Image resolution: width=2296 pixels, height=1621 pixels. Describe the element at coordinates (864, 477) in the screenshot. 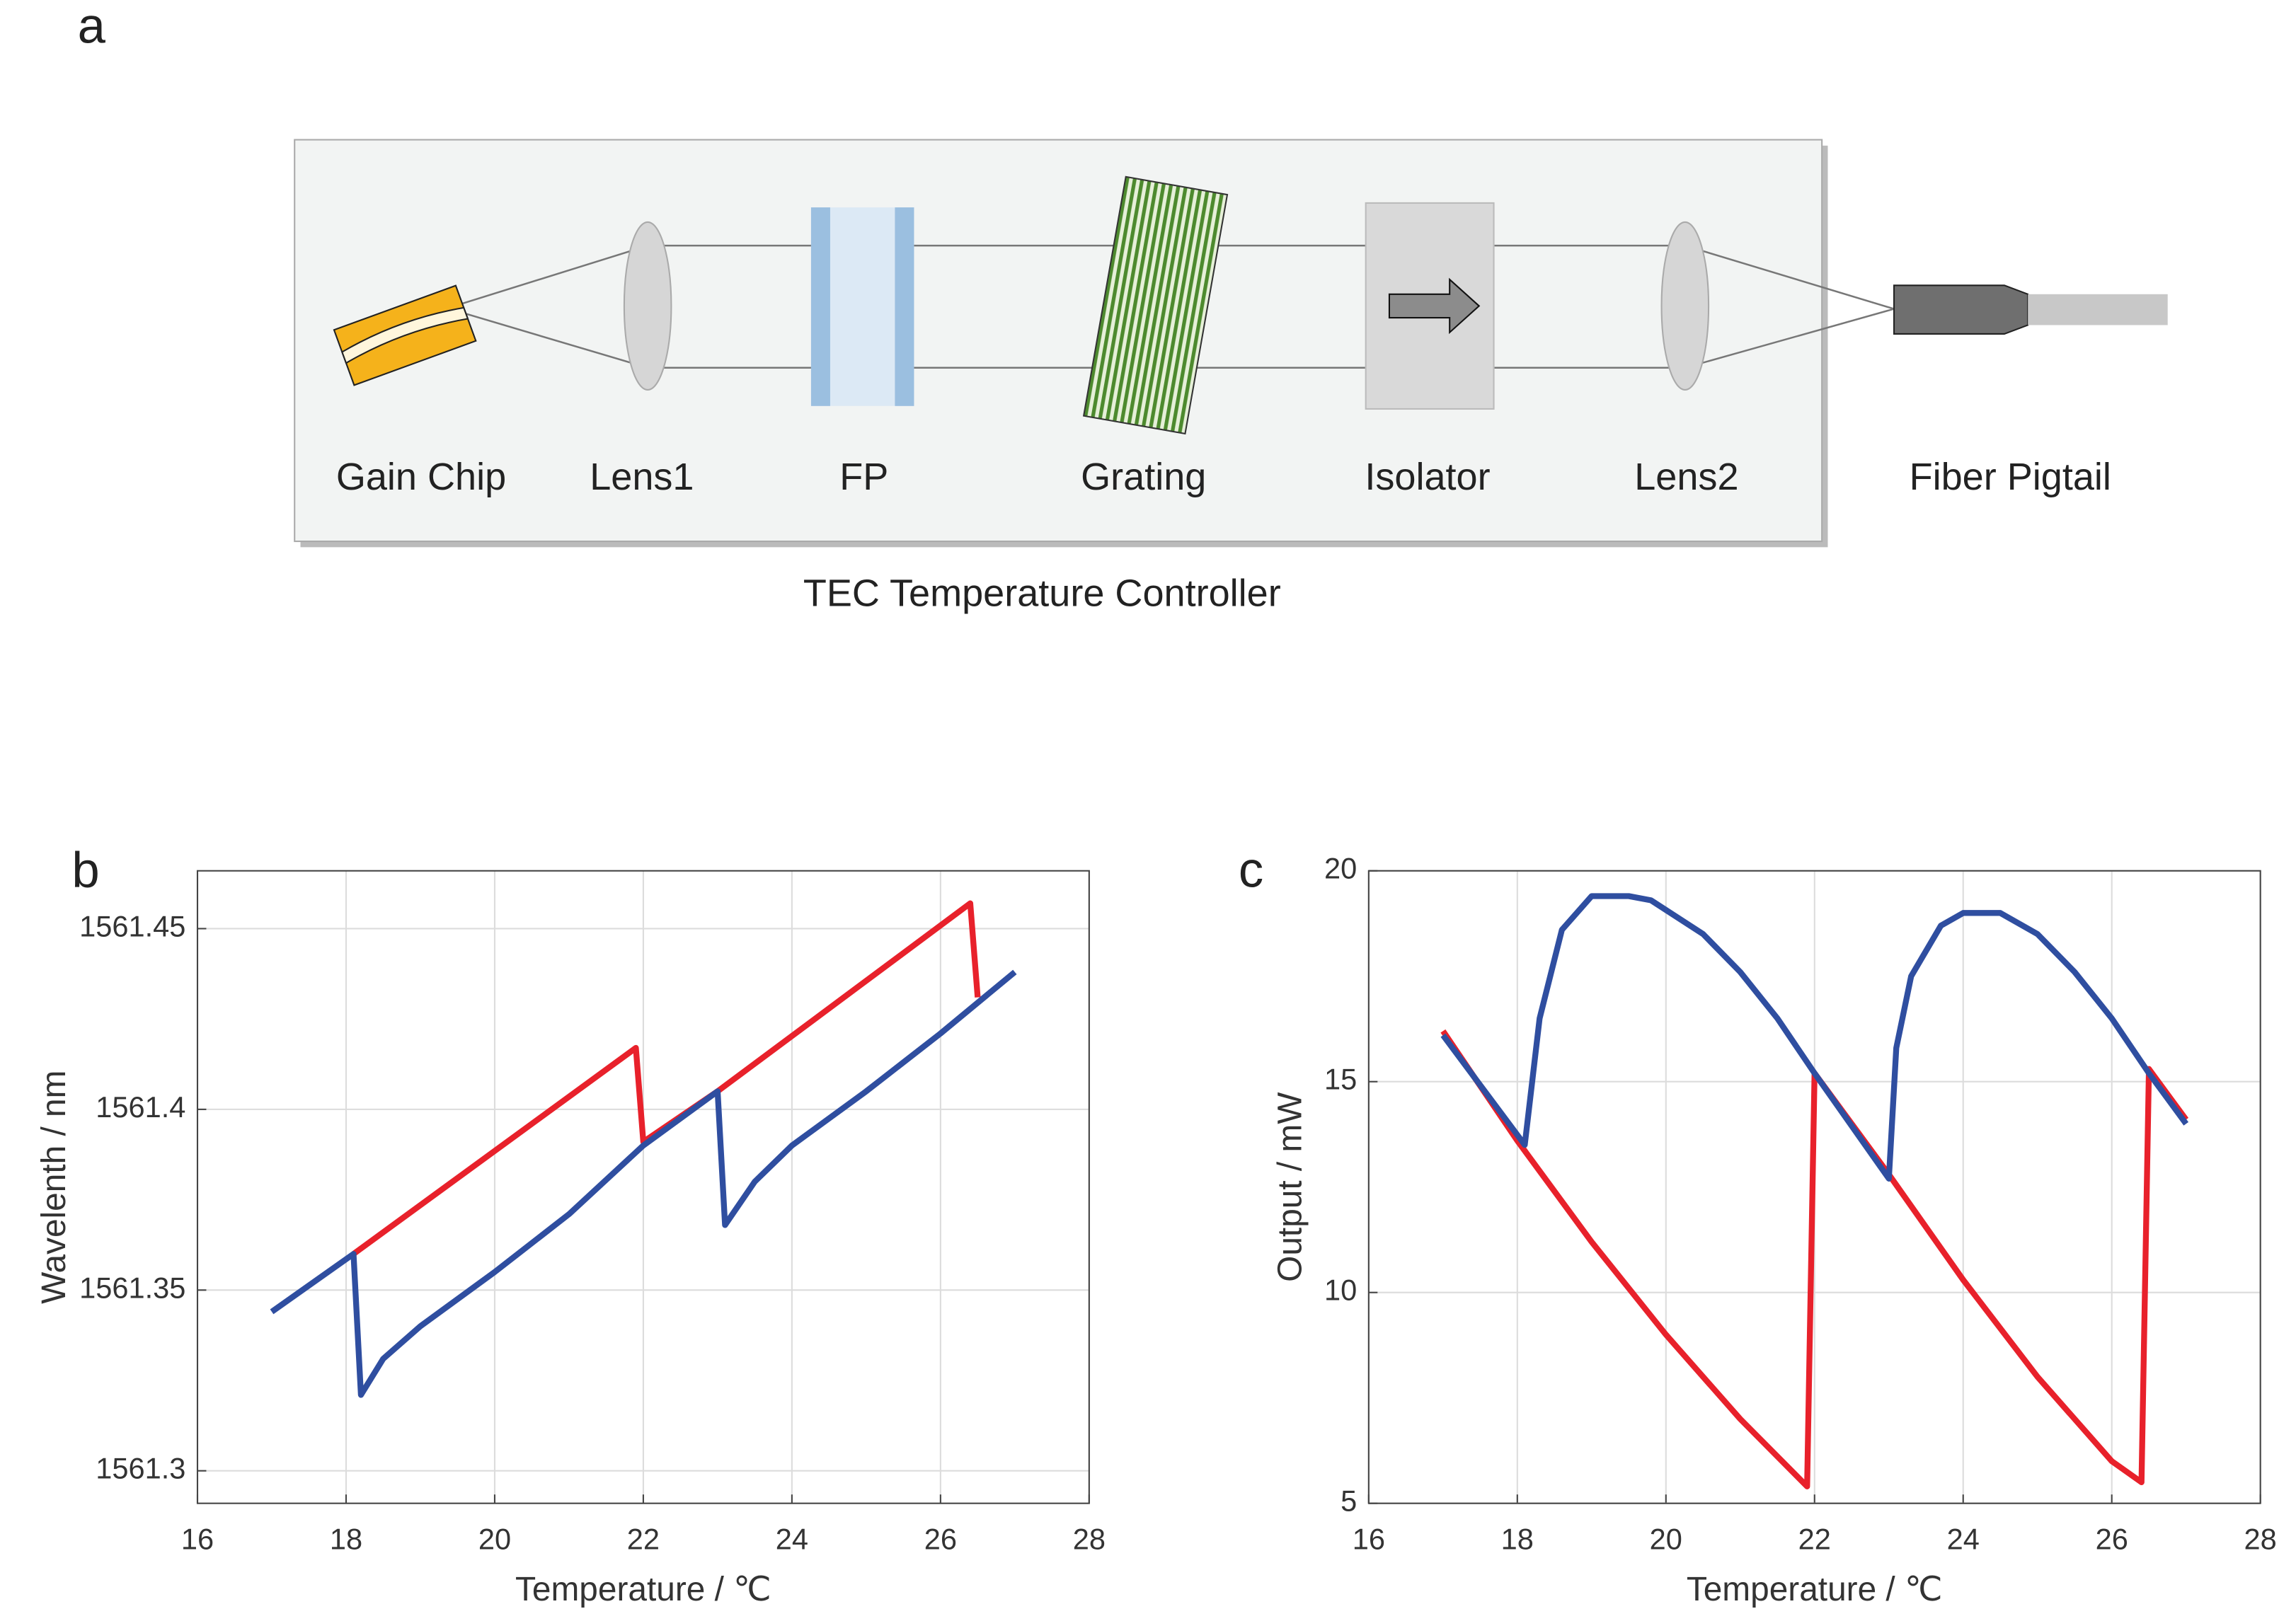

I see `component-label: FP` at that location.